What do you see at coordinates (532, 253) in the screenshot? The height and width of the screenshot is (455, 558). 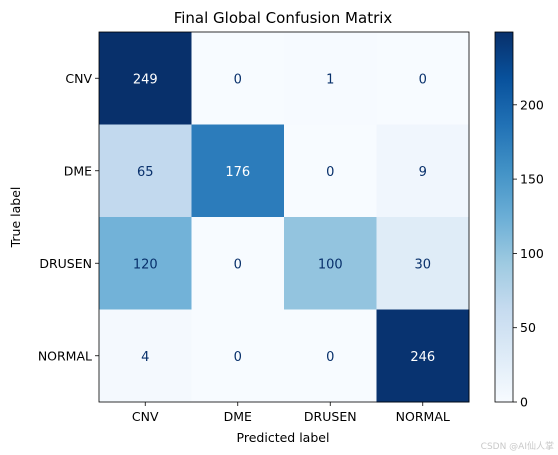 I see `colorbar-tick-label: 100` at bounding box center [532, 253].